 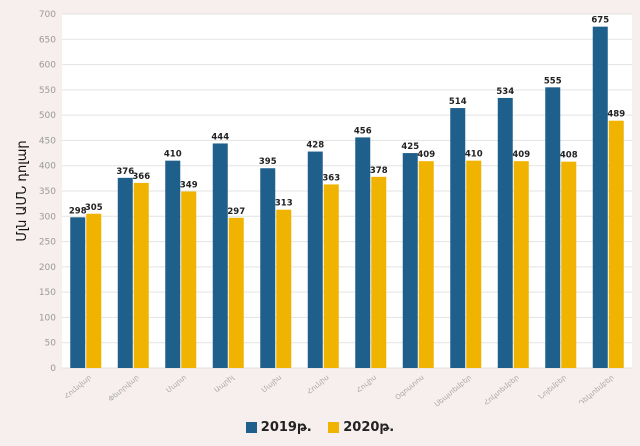 I want to click on data-label: 489, so click(x=616, y=115).